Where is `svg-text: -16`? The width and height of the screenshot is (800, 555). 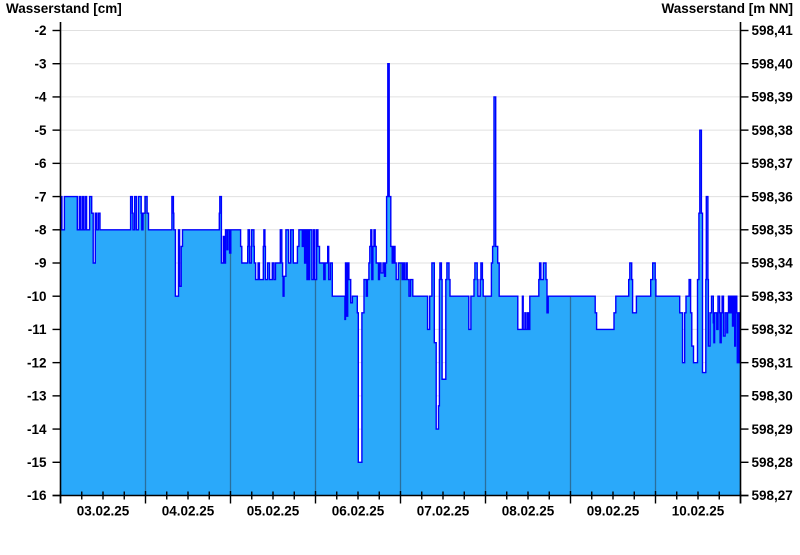 svg-text: -16 is located at coordinates (37, 495).